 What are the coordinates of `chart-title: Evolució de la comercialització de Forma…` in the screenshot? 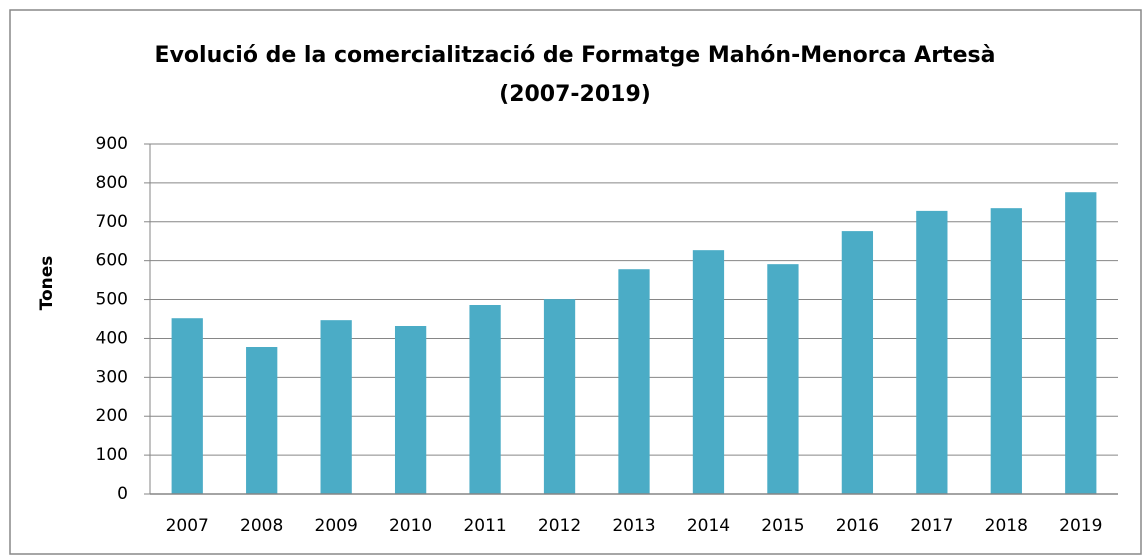 It's located at (575, 55).